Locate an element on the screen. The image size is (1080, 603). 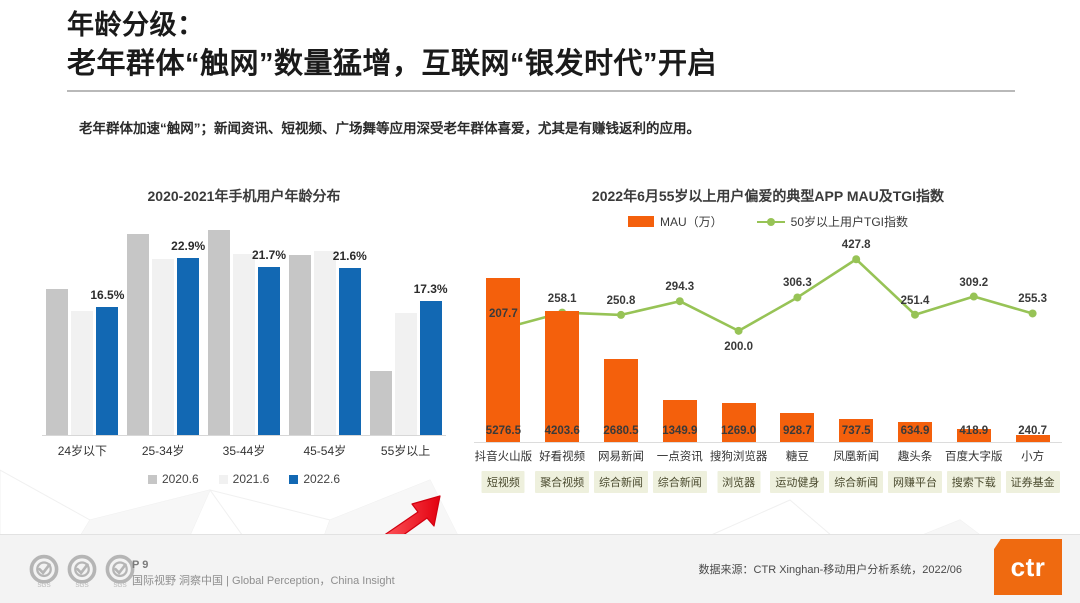
mau-bar-value-label: 2680.5 is located at coordinates (621, 431).